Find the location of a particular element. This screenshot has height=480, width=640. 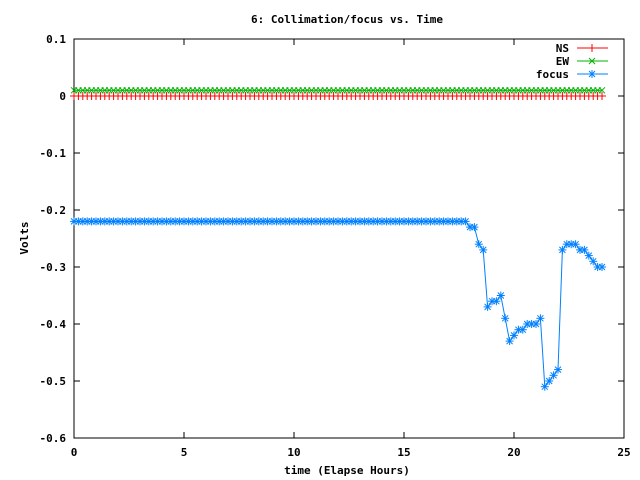

x-tick-label: 20 is located at coordinates (513, 452).